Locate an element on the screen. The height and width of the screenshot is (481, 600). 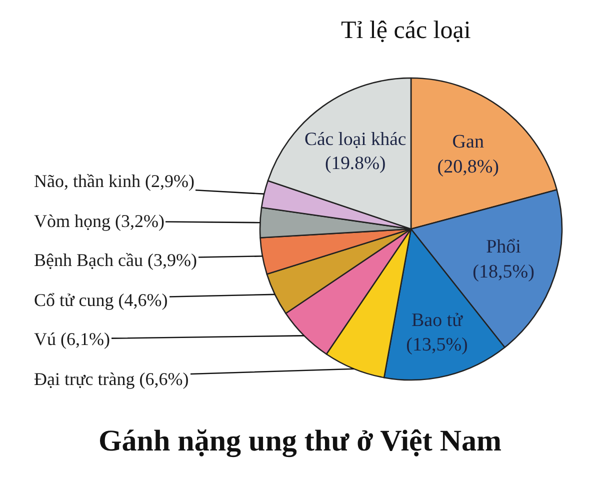
slice-label: Não, thần kinh (2,9%) is located at coordinates (114, 181).